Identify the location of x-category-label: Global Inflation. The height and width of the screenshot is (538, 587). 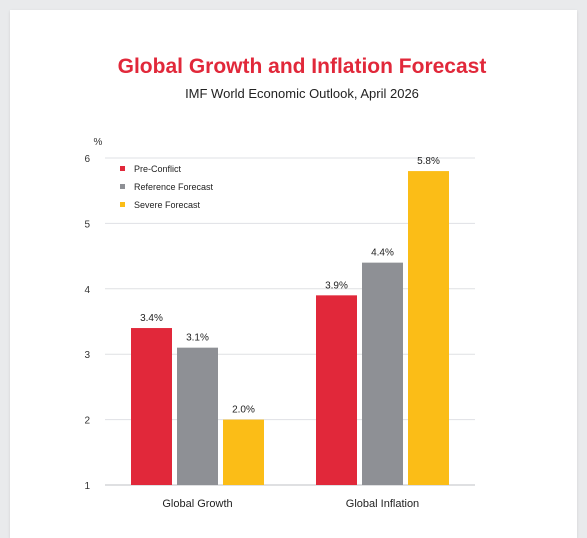
(382, 504).